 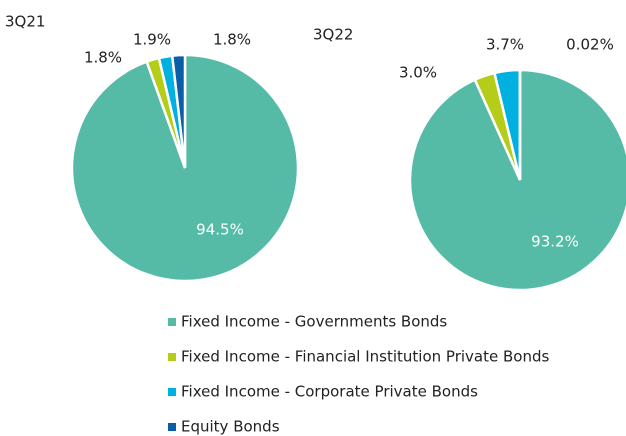 I want to click on data-label: 94.5%, so click(x=220, y=230).